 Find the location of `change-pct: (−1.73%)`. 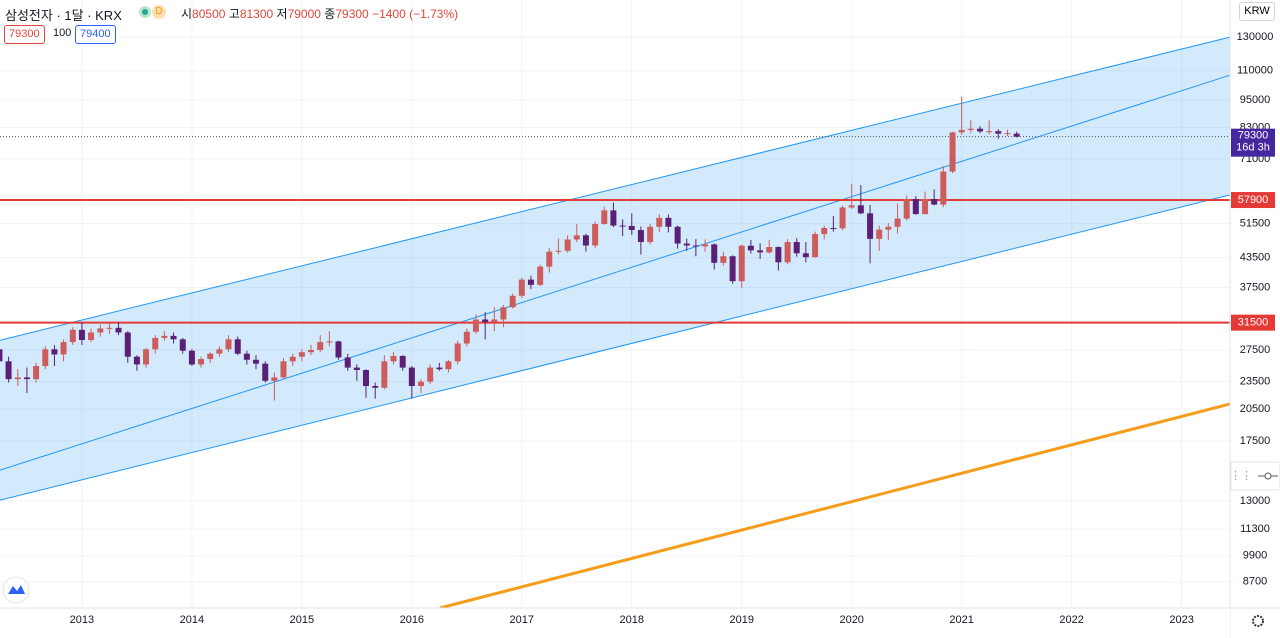

change-pct: (−1.73%) is located at coordinates (434, 14).